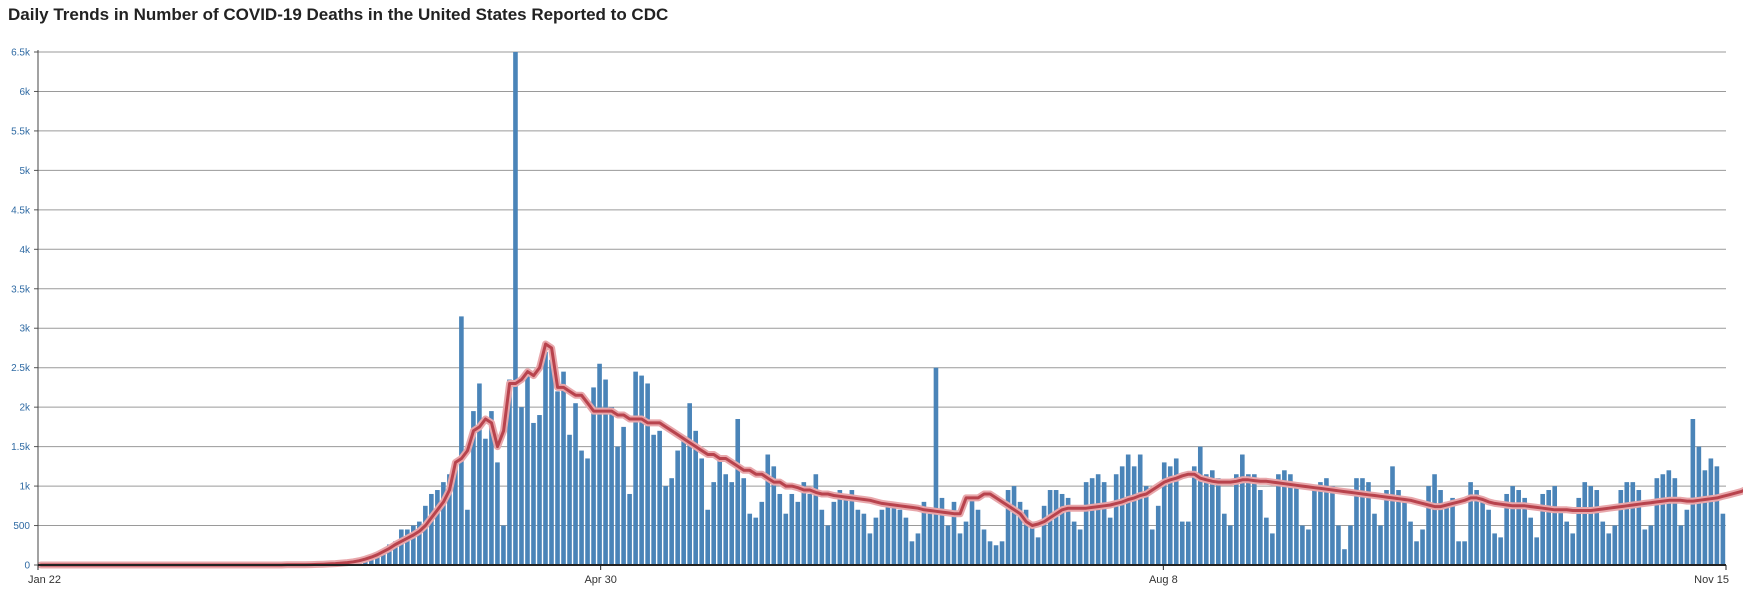 This screenshot has width=1743, height=598. What do you see at coordinates (21, 131) in the screenshot?
I see `y-tick-label: 5.5k` at bounding box center [21, 131].